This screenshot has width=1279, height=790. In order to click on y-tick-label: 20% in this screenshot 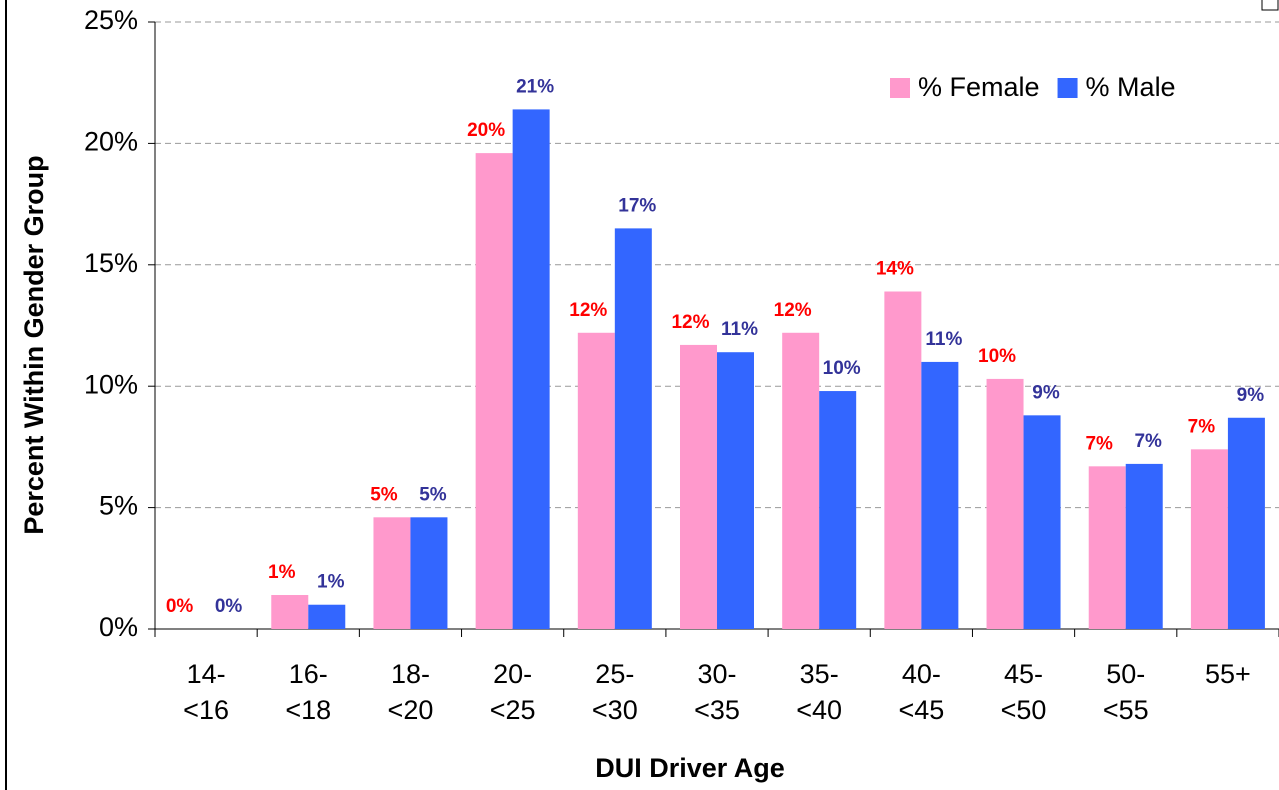, I will do `click(111, 142)`.